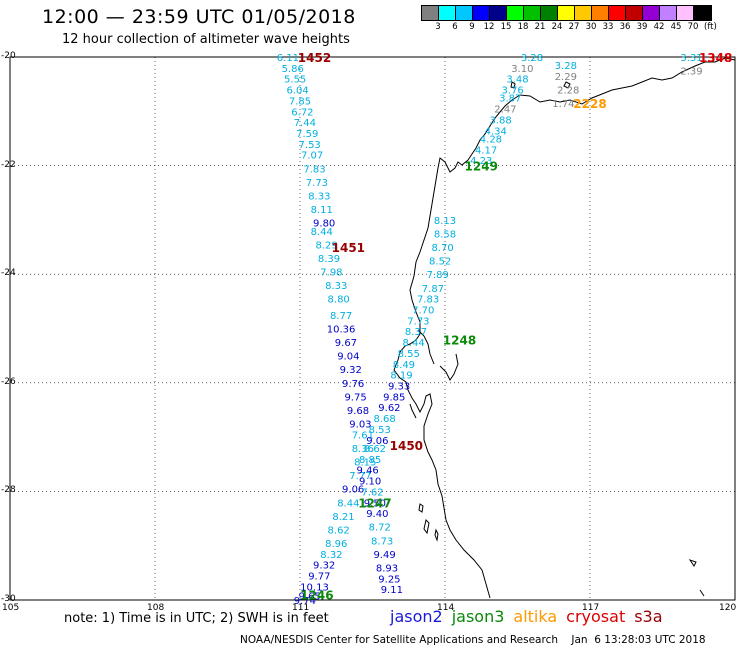 Image resolution: width=740 pixels, height=650 pixels. I want to click on wave-height-value: 9.76, so click(353, 384).